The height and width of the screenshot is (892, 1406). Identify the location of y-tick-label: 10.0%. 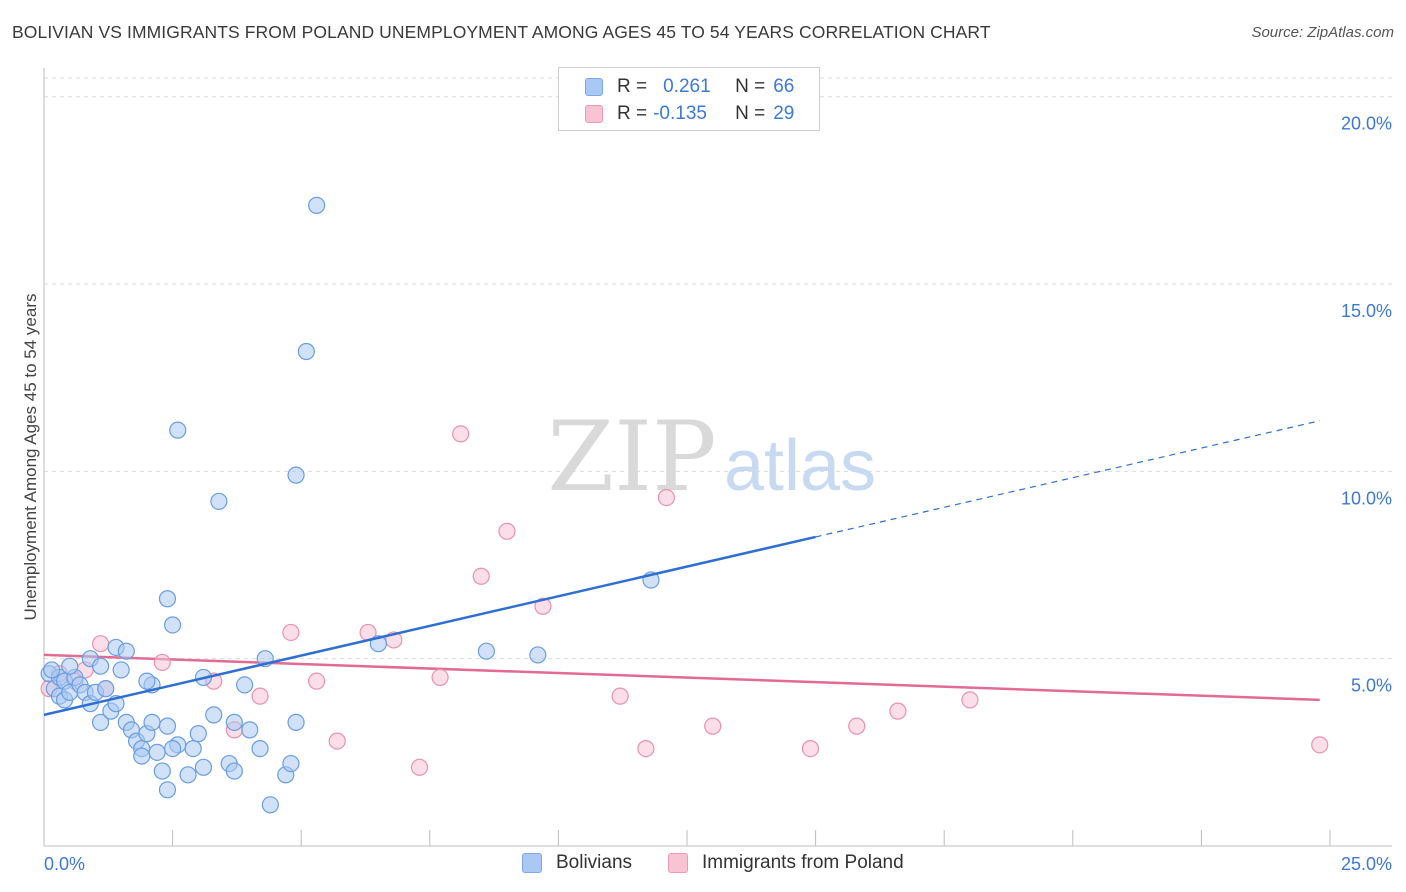
(1366, 498).